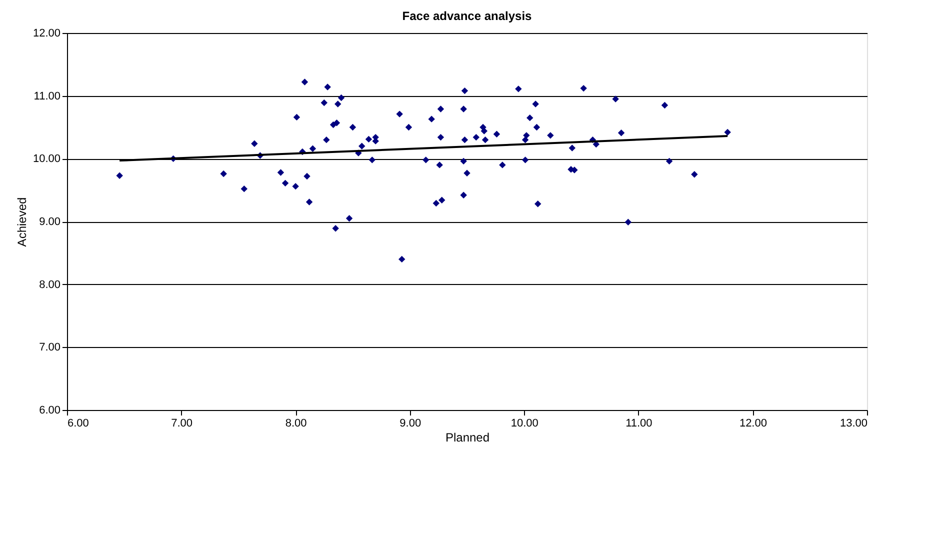  Describe the element at coordinates (467, 437) in the screenshot. I see `x-axis-title: Planned` at that location.